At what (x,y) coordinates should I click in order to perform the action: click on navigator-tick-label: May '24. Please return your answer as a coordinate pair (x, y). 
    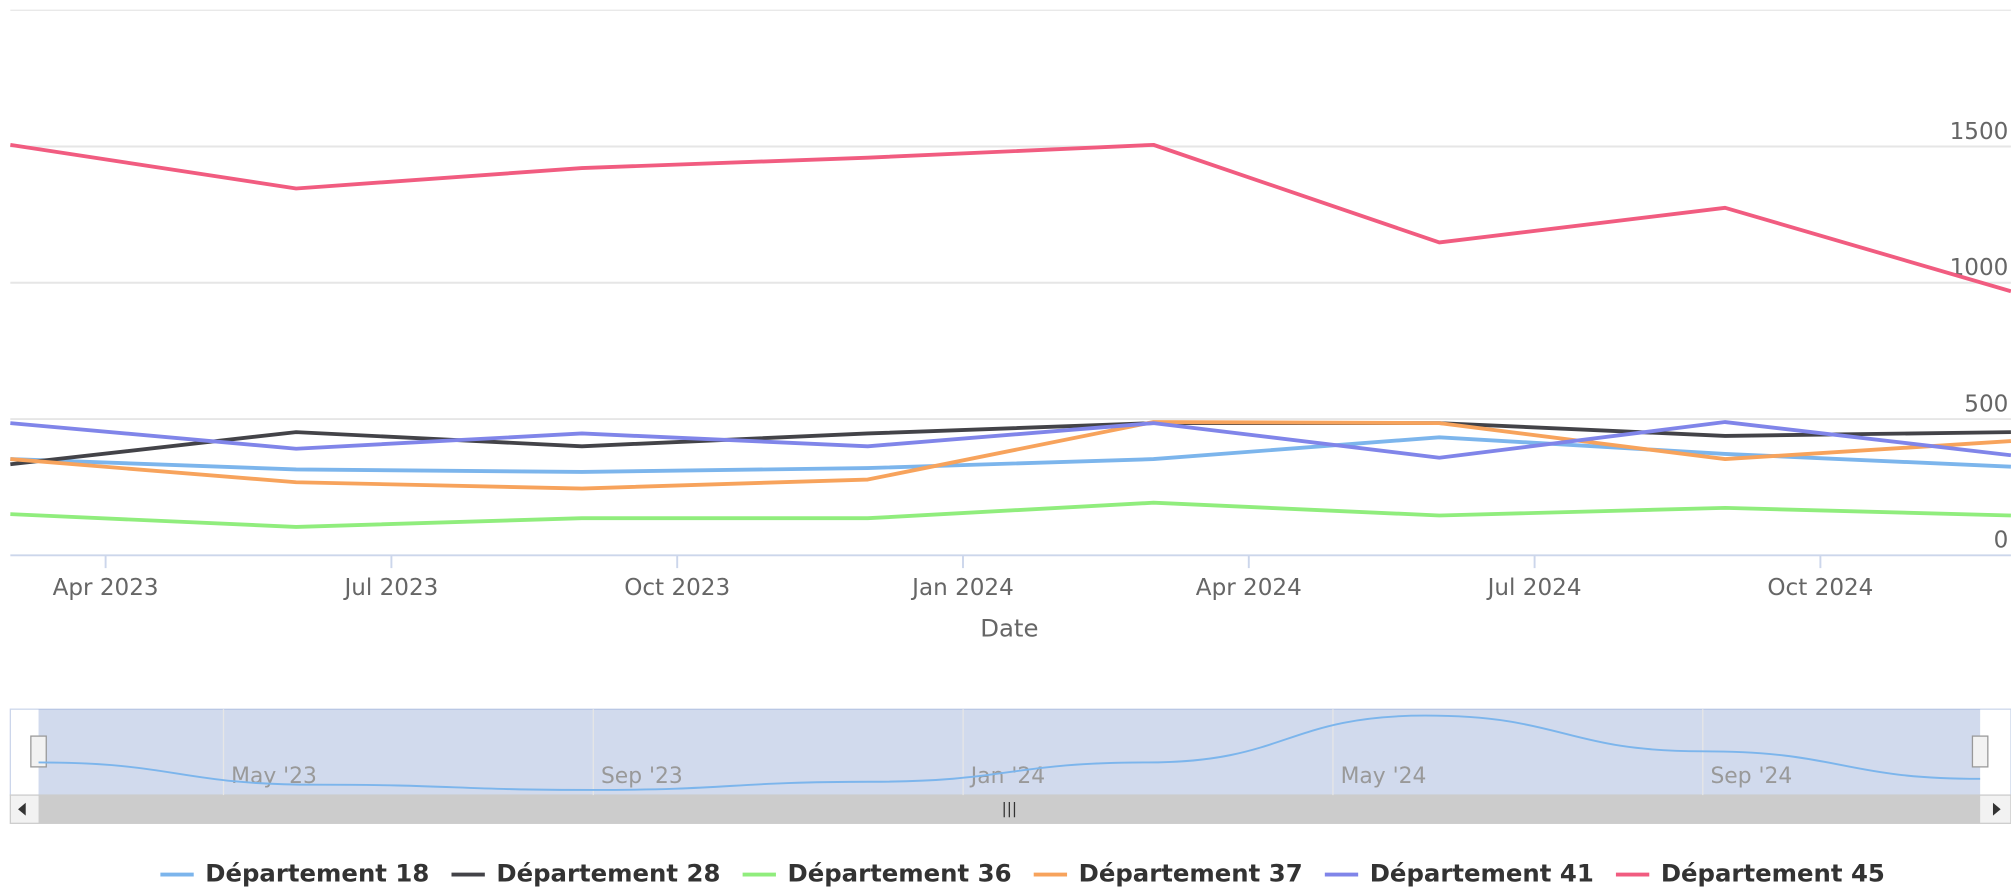
    Looking at the image, I should click on (1384, 776).